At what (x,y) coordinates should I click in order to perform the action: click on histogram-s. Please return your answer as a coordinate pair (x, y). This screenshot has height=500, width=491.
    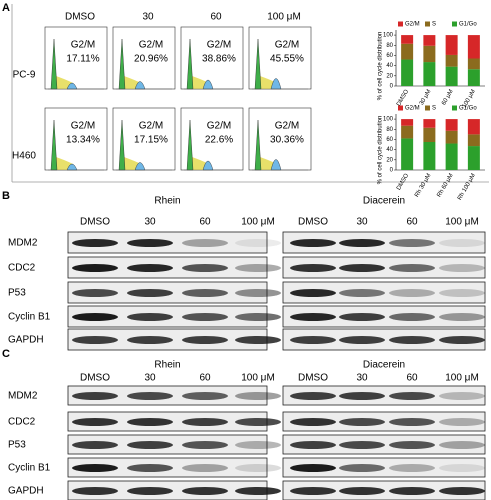
    Looking at the image, I should click on (131, 163).